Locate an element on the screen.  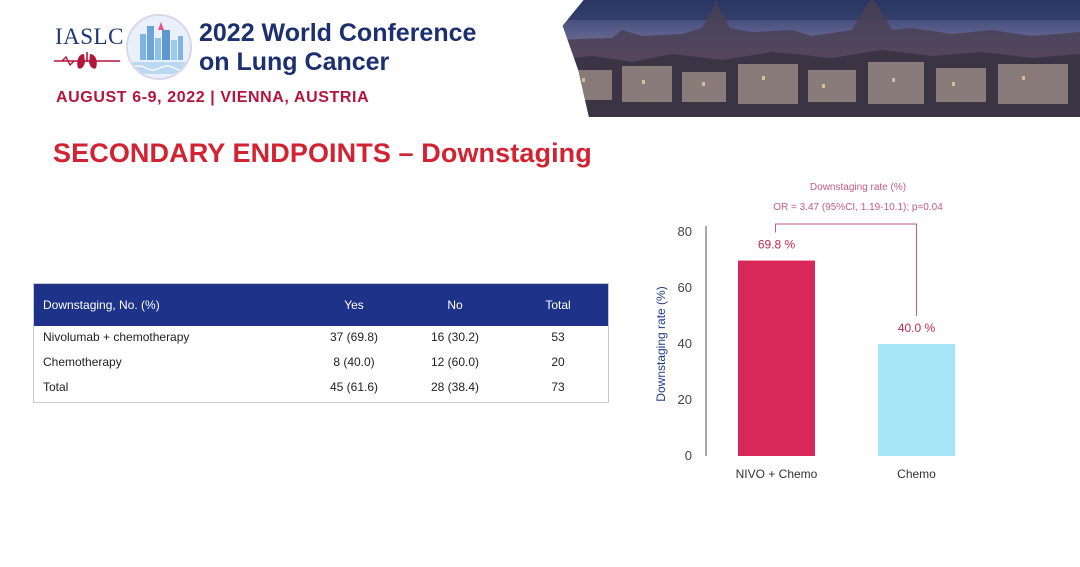
table-cell: Chemotherapy is located at coordinates (82, 362).